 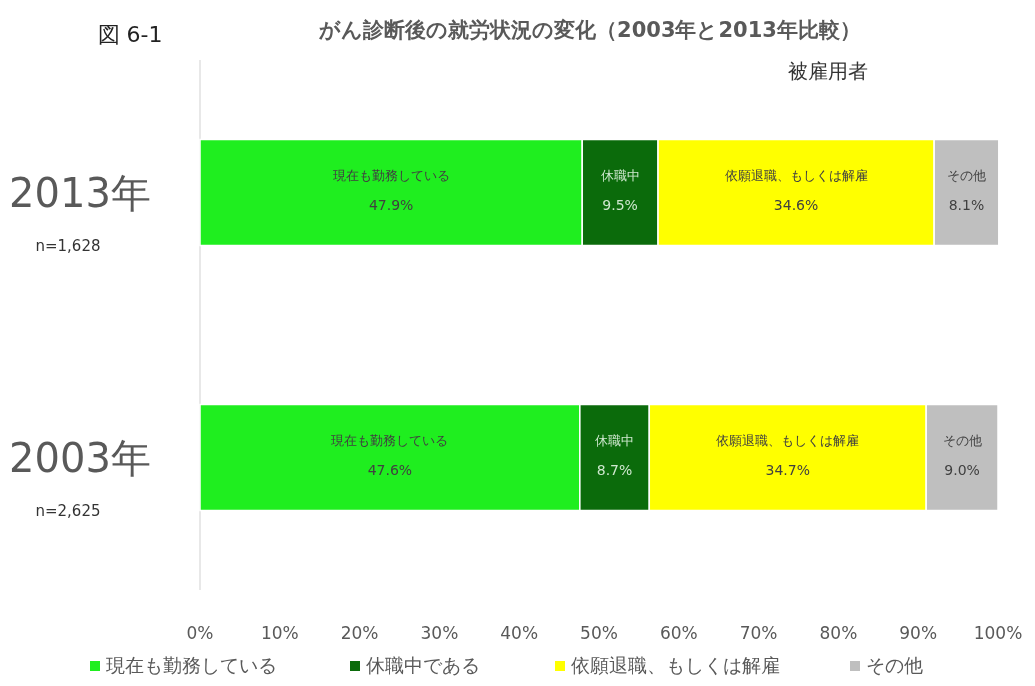 What do you see at coordinates (918, 633) in the screenshot?
I see `xtick: 90%` at bounding box center [918, 633].